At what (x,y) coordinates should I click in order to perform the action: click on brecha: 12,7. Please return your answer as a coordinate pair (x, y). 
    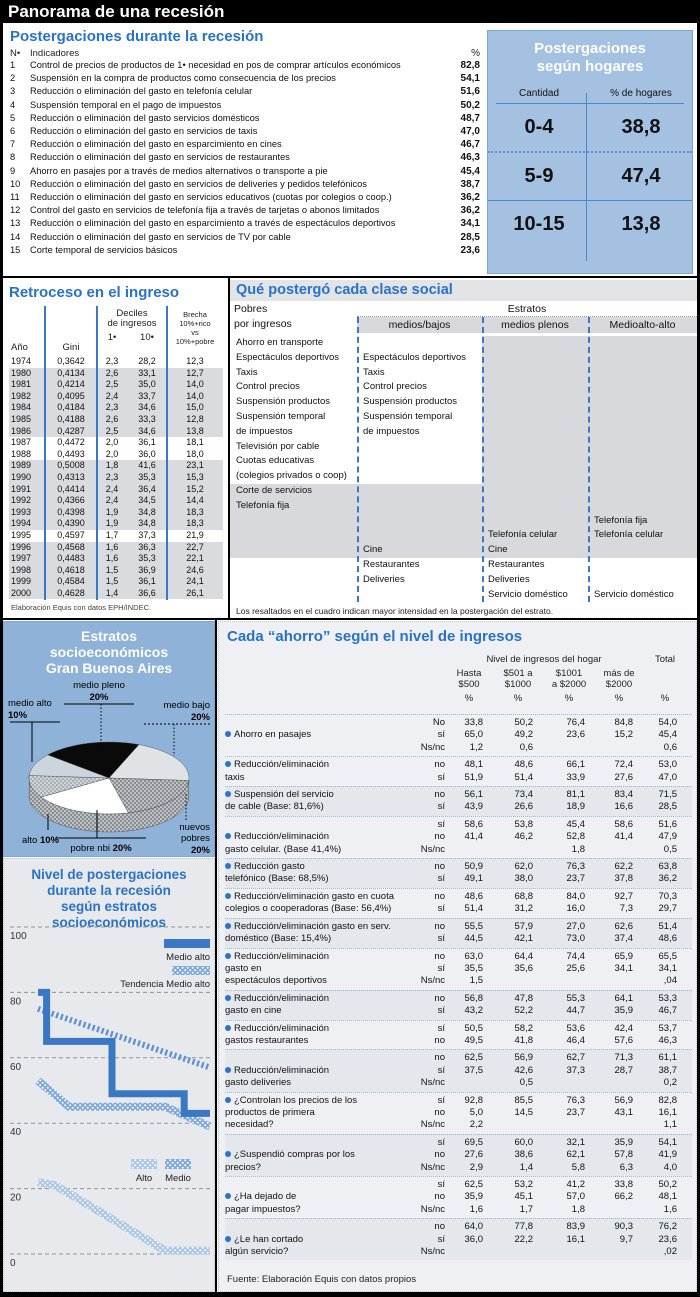
    Looking at the image, I should click on (195, 372).